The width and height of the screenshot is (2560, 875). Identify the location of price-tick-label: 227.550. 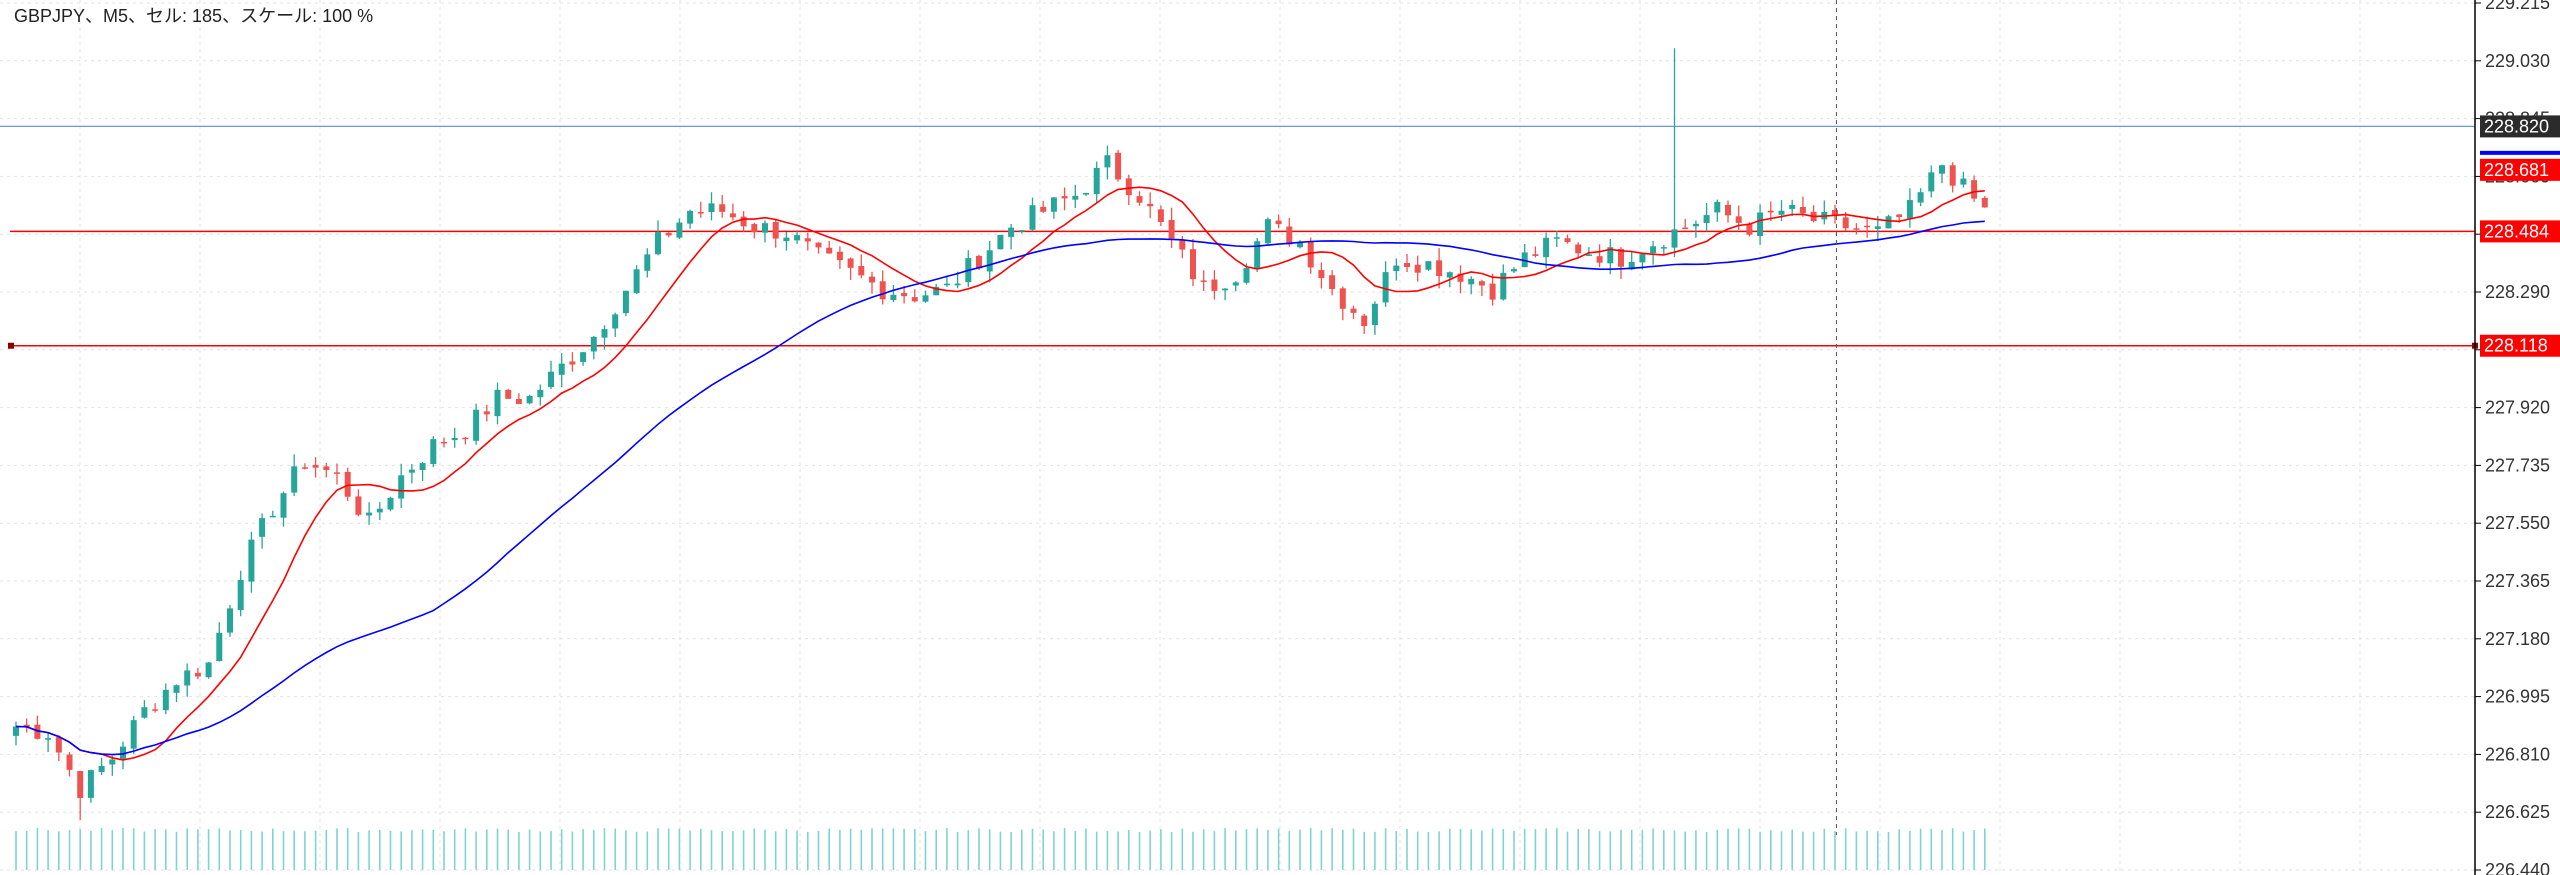
(2517, 523).